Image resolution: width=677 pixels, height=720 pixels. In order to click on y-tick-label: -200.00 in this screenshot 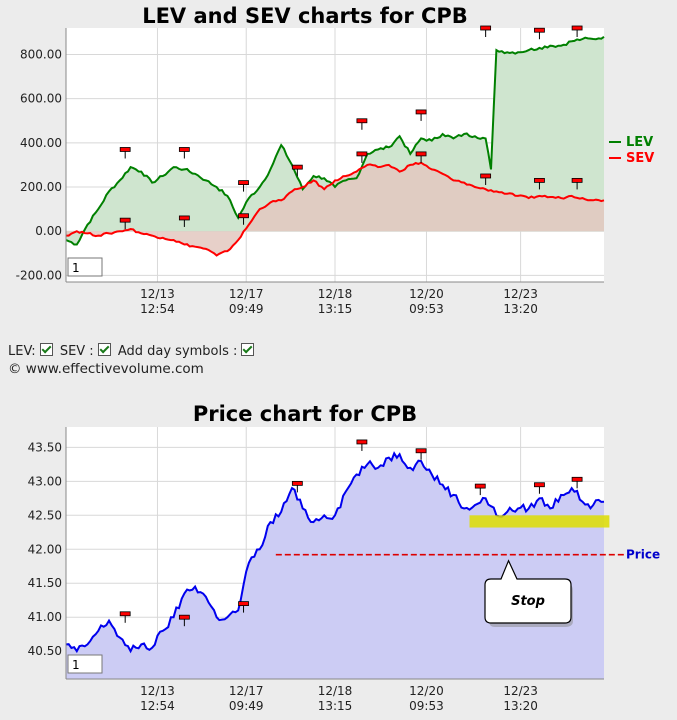, I will do `click(39, 275)`.